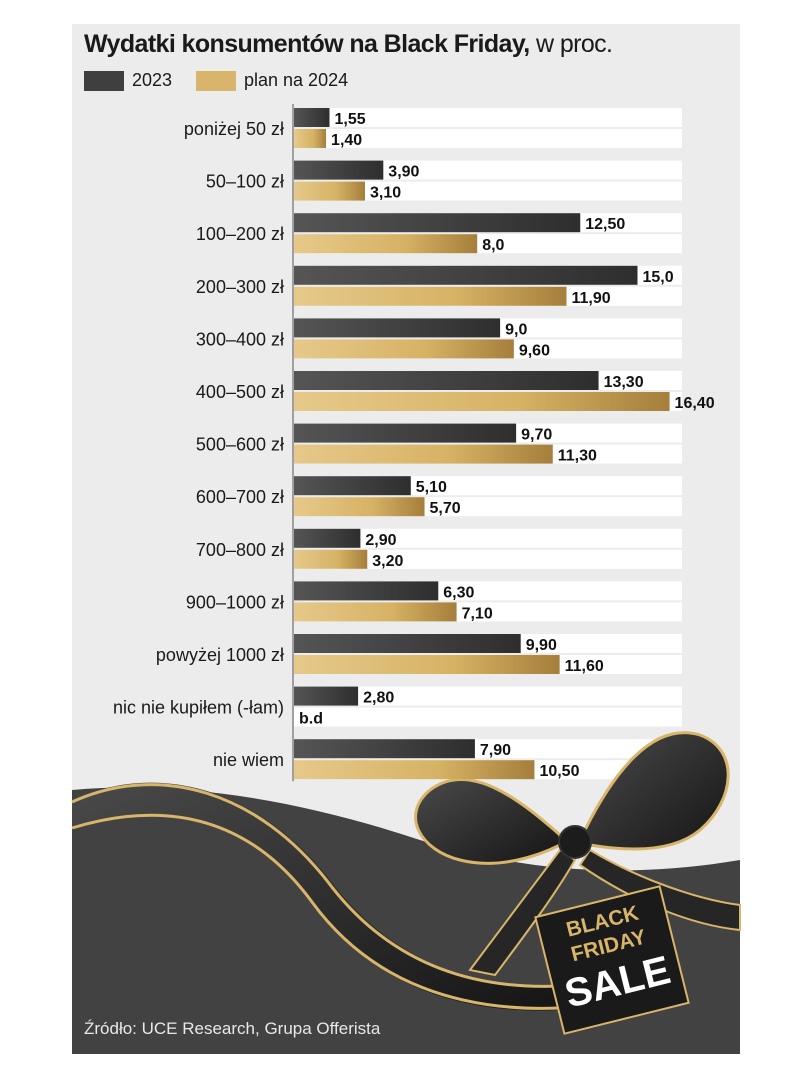  Describe the element at coordinates (311, 719) in the screenshot. I see `value-label-plan-2024: b.d` at that location.